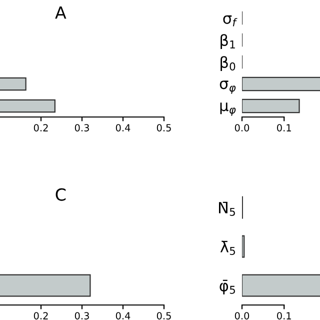  Describe the element at coordinates (228, 63) in the screenshot. I see `y-tick-label: β$_{0}$` at that location.